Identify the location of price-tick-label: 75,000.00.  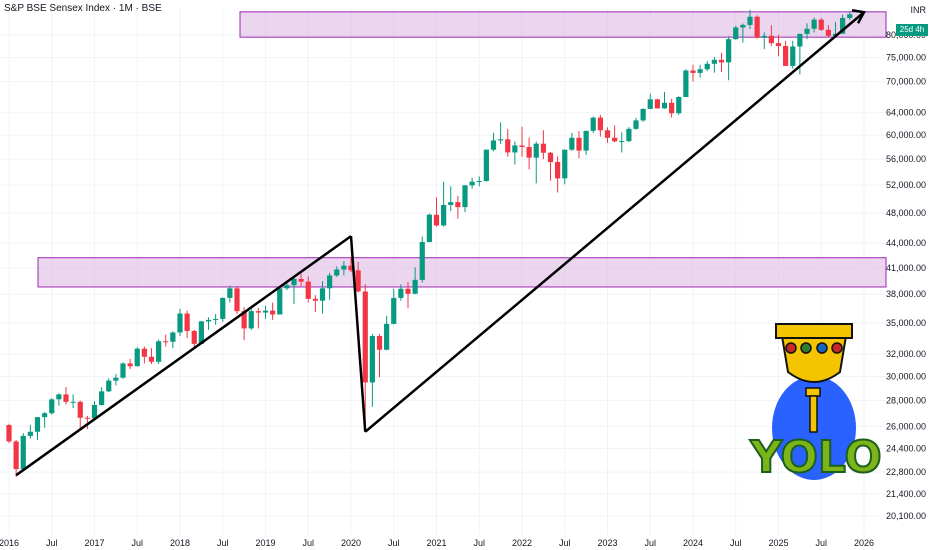
(906, 57).